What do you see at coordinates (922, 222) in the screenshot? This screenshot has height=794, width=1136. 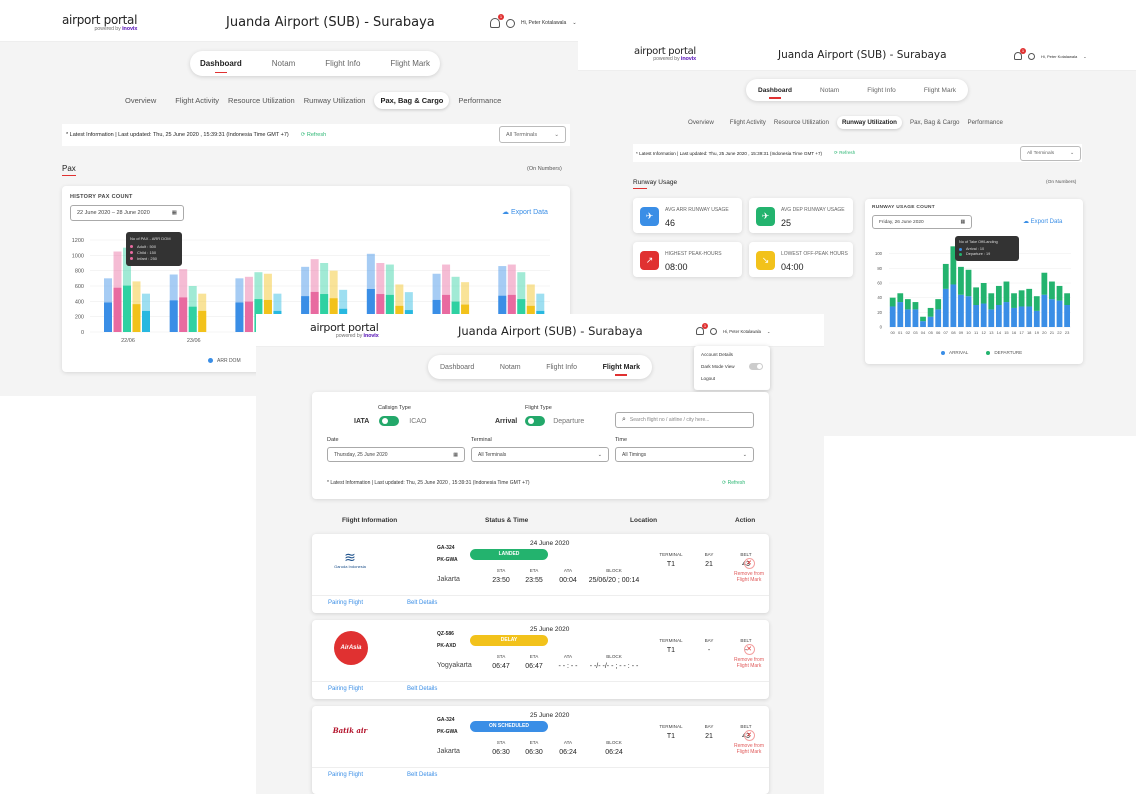 I see `date-input: Friday, 26 June 2020 ▦` at bounding box center [922, 222].